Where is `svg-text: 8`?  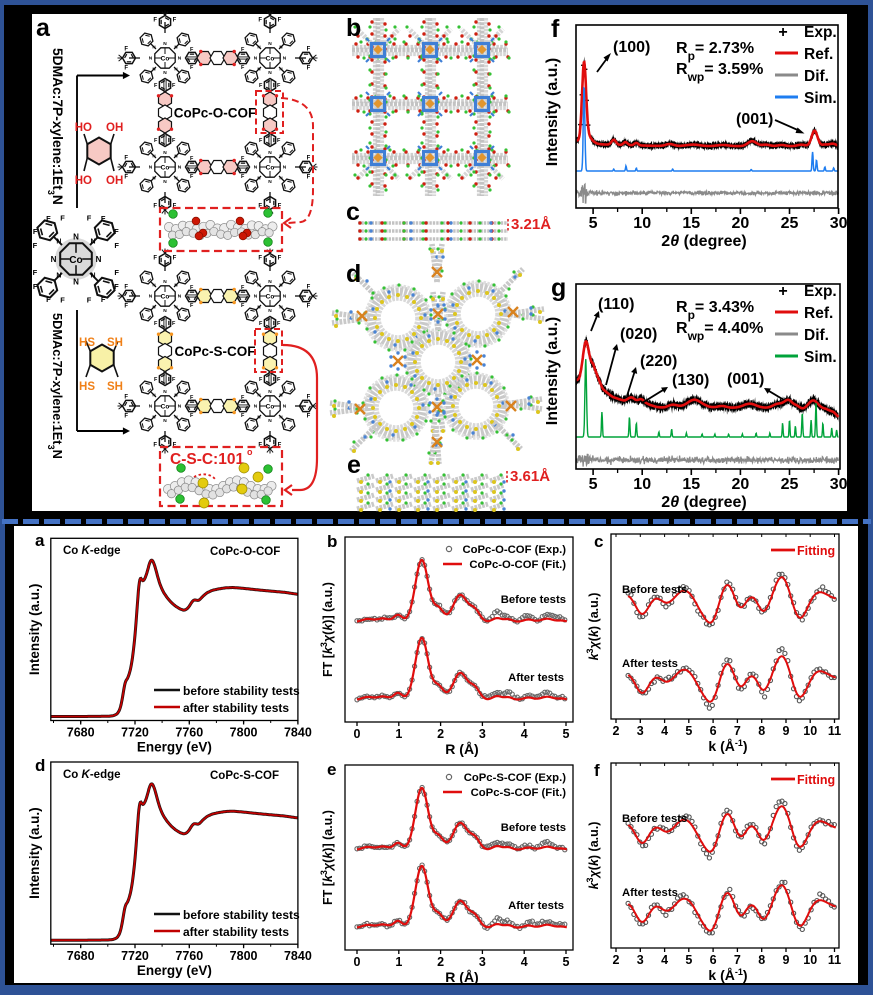
svg-text: 8 is located at coordinates (761, 960).